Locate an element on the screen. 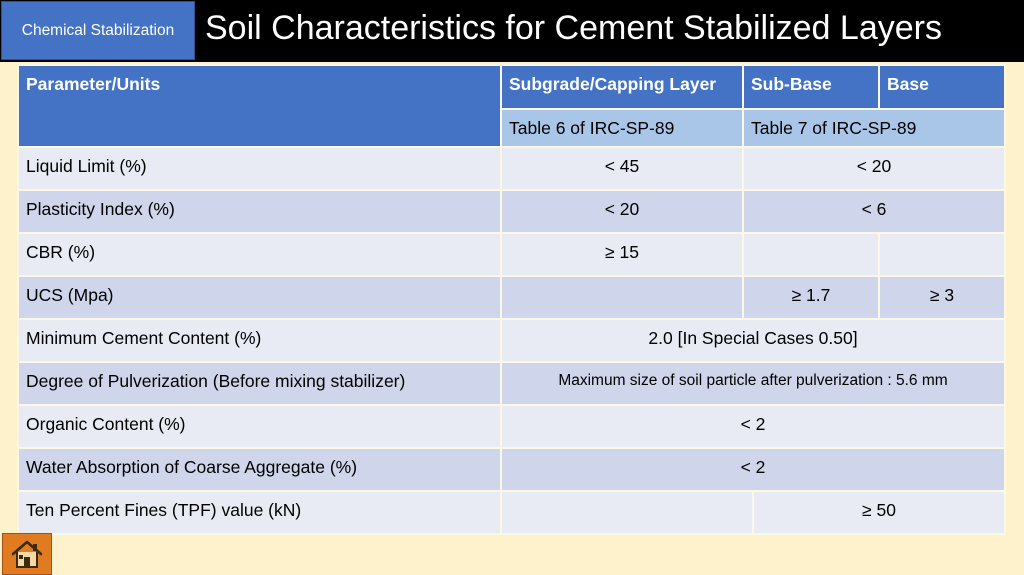 This screenshot has height=575, width=1024. header-subgrade: Subgrade/Capping Layer is located at coordinates (622, 87).